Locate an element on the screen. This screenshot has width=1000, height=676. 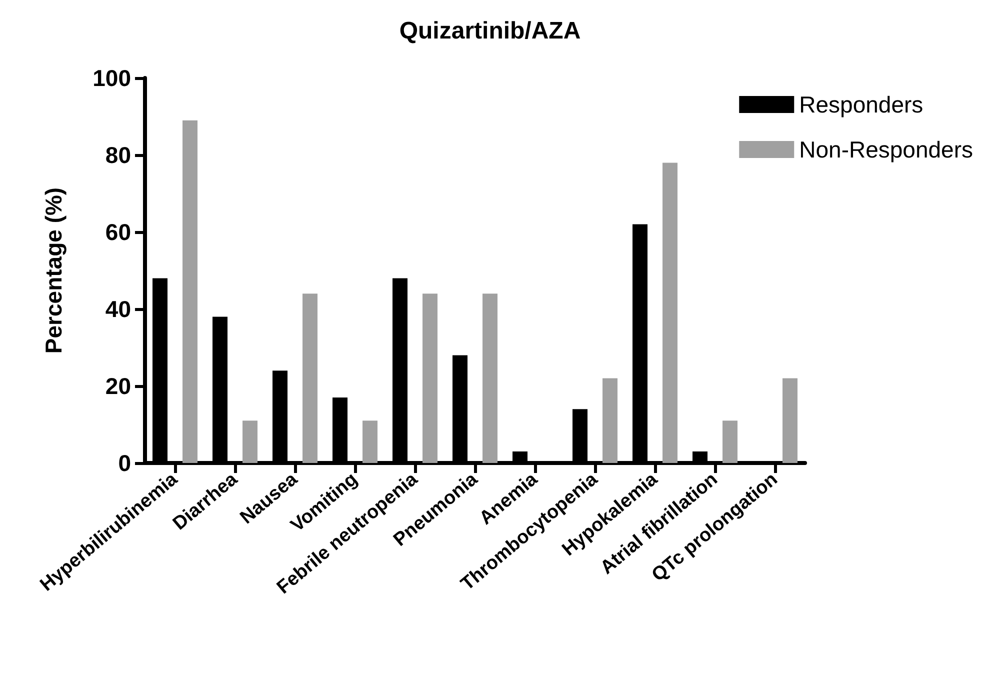
y-tick-label: 100 is located at coordinates (111, 78).